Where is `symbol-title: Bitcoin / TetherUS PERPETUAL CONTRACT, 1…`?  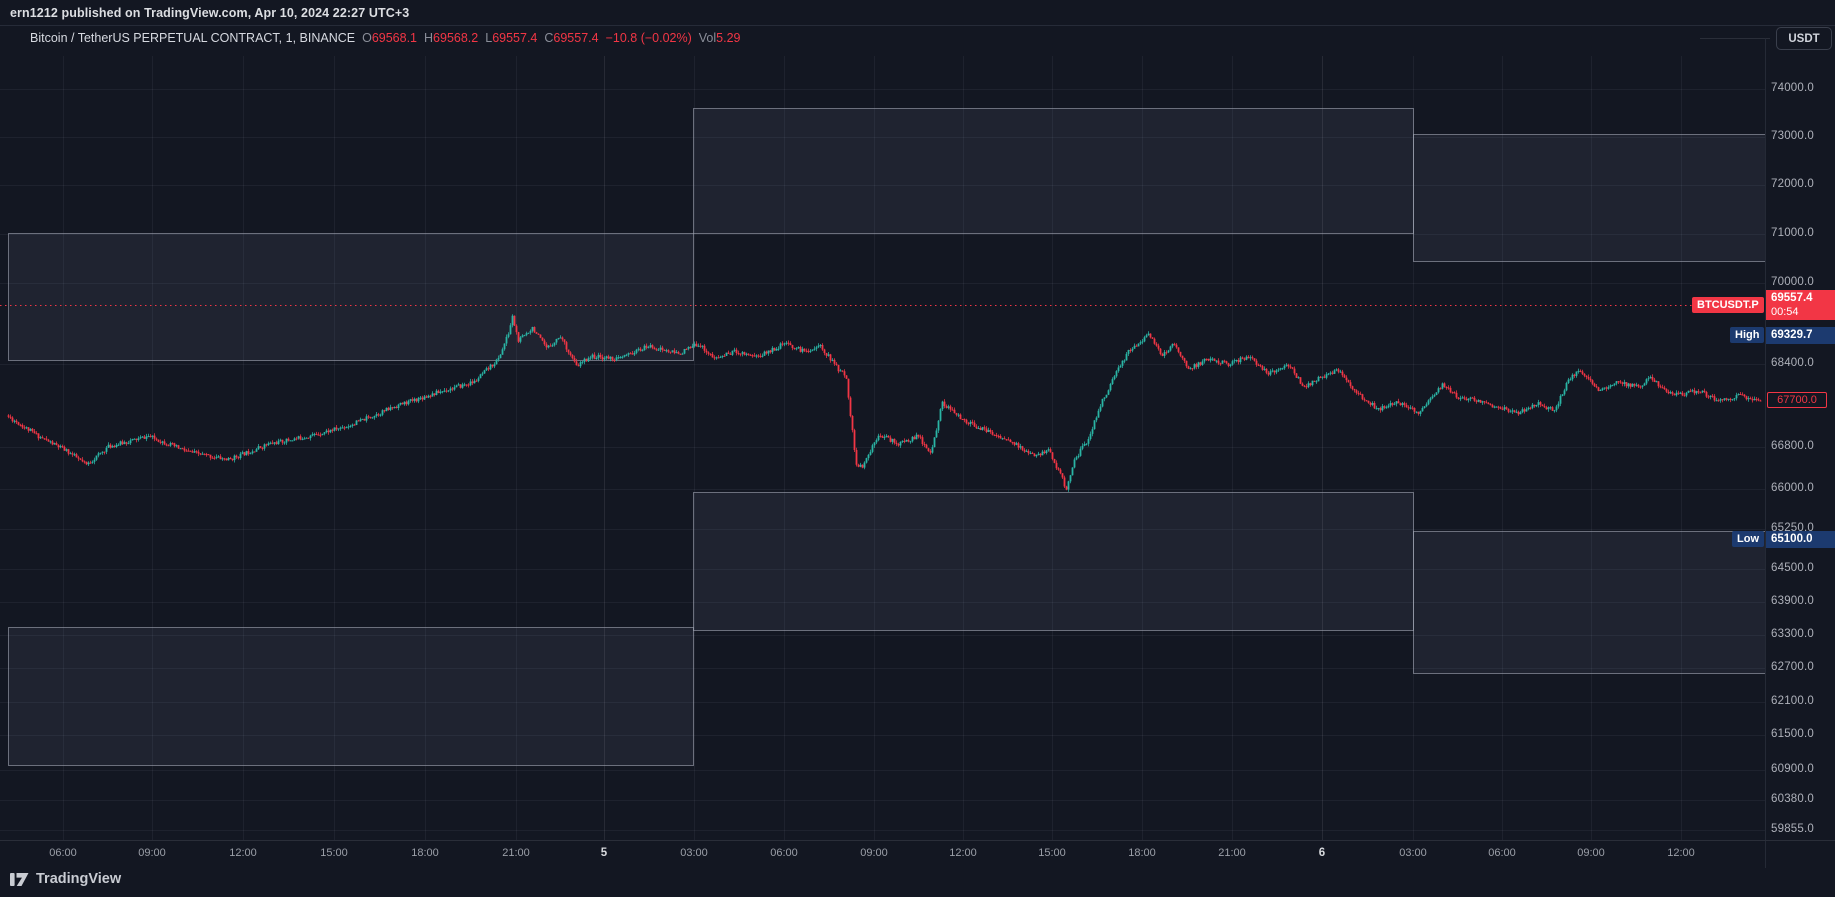
symbol-title: Bitcoin / TetherUS PERPETUAL CONTRACT, 1… is located at coordinates (193, 38).